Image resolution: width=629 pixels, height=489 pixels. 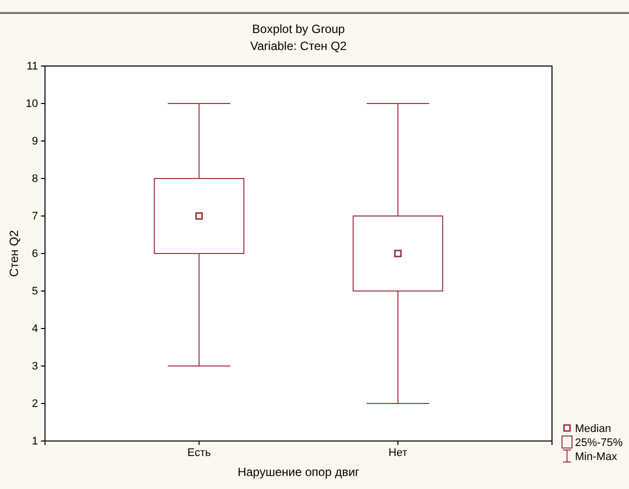 I want to click on y-tick-label: 9, so click(x=35, y=142).